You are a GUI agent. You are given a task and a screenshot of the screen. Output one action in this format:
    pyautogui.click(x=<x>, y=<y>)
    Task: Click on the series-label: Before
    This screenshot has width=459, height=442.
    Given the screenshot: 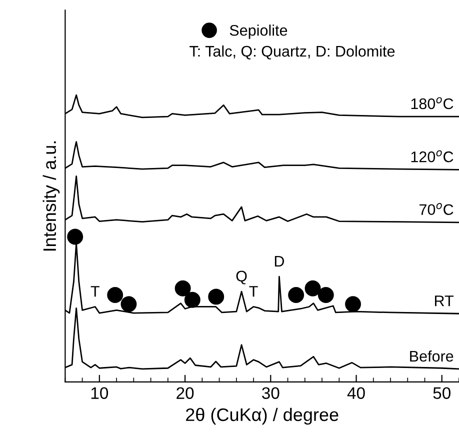 What is the action you would take?
    pyautogui.click(x=432, y=356)
    